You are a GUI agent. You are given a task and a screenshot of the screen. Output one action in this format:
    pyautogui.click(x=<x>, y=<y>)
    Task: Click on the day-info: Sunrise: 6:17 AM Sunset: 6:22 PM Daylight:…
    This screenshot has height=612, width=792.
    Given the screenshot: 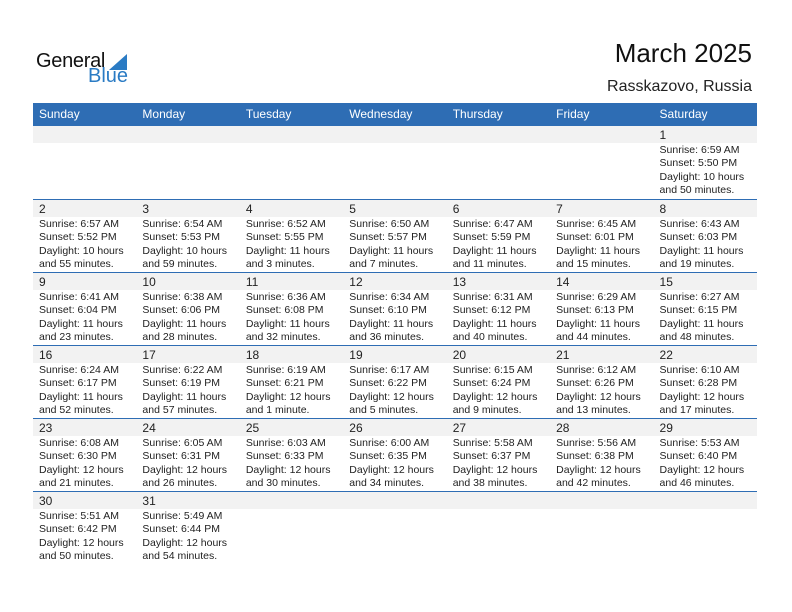 What is the action you would take?
    pyautogui.click(x=394, y=390)
    